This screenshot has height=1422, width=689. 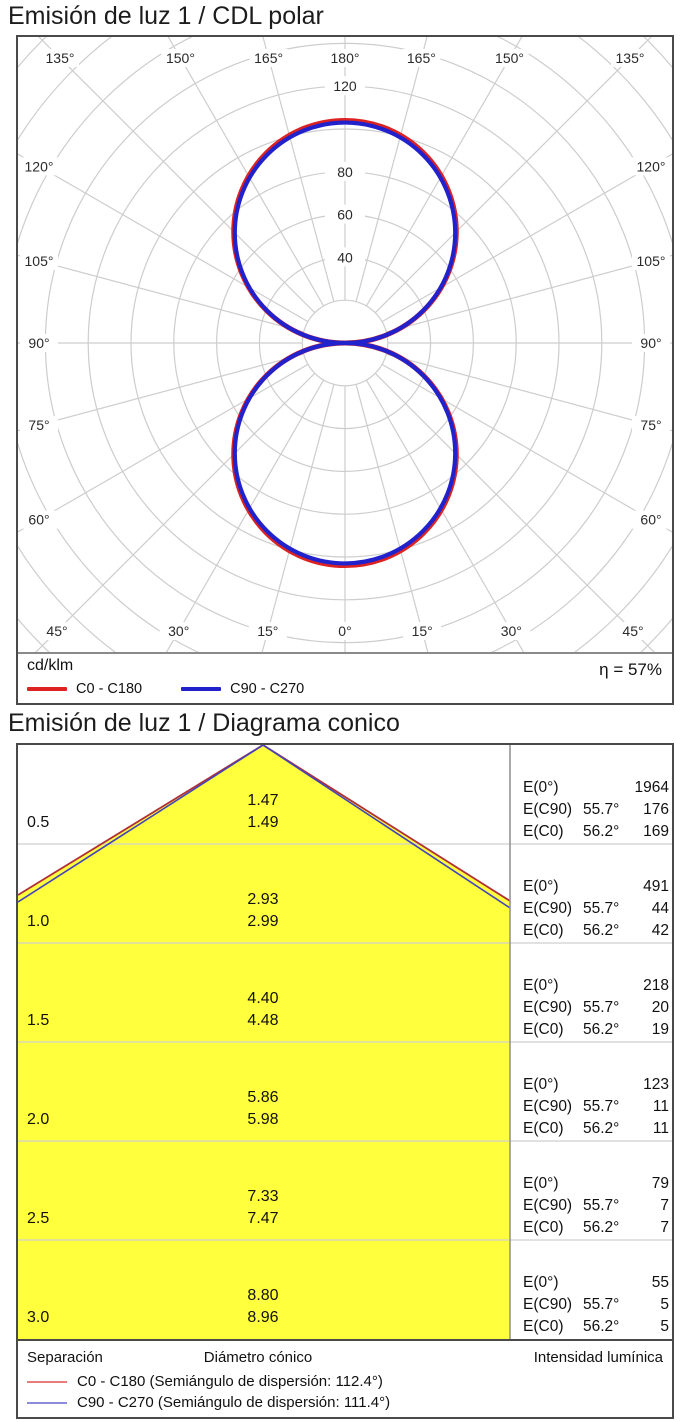 I want to click on ec0-row: E(C0) 56.2° 42, so click(x=596, y=931).